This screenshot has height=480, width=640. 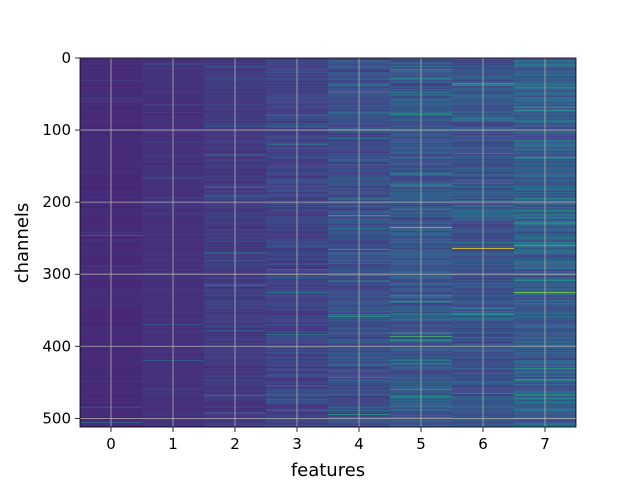 What do you see at coordinates (22, 243) in the screenshot?
I see `y-axis-label: channels` at bounding box center [22, 243].